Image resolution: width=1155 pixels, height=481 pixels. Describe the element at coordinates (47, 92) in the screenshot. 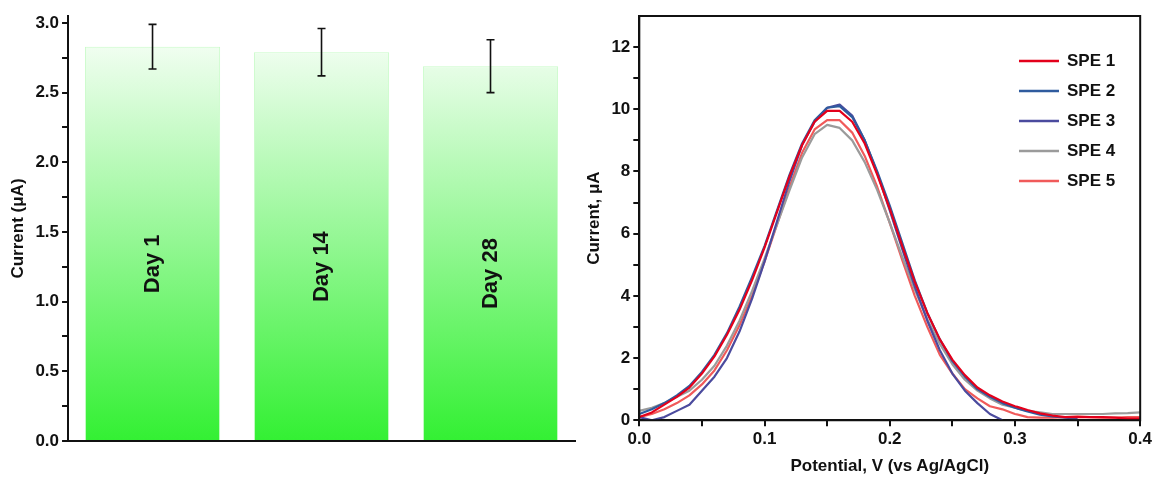

I see `y-tick-label: 2.5` at that location.